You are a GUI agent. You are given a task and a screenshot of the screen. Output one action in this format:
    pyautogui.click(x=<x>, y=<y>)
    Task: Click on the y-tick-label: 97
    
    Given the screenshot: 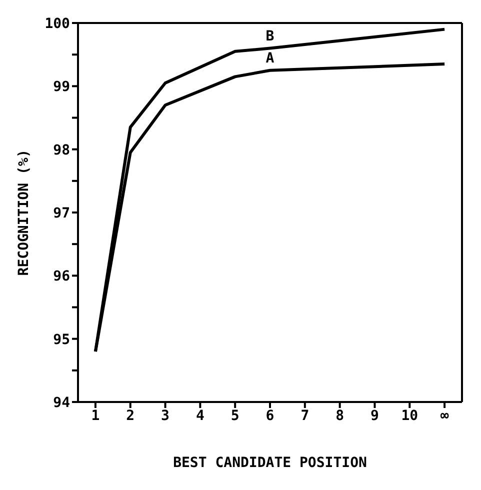 What is the action you would take?
    pyautogui.click(x=61, y=213)
    